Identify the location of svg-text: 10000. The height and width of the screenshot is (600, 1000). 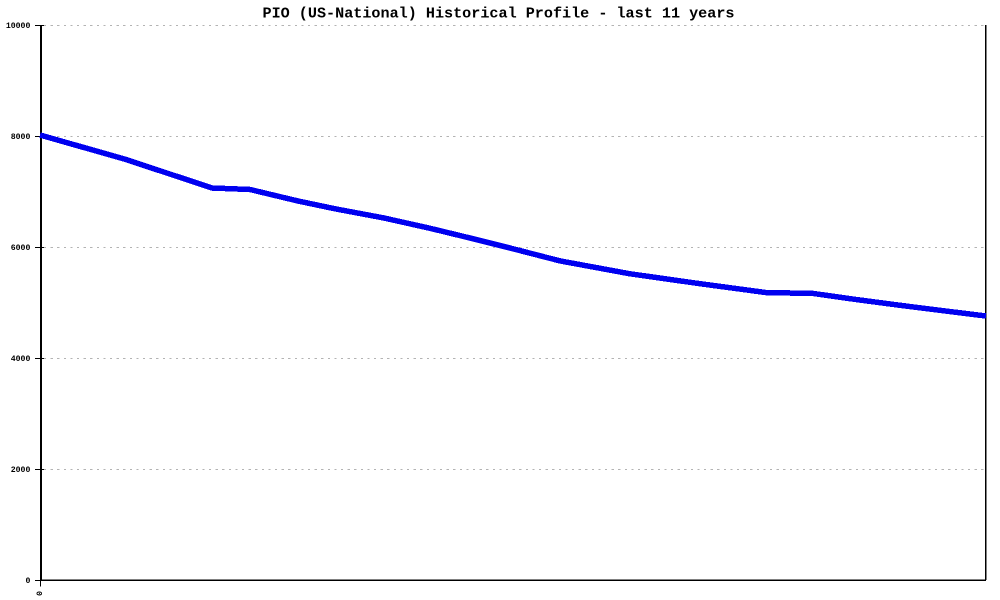
(18, 26).